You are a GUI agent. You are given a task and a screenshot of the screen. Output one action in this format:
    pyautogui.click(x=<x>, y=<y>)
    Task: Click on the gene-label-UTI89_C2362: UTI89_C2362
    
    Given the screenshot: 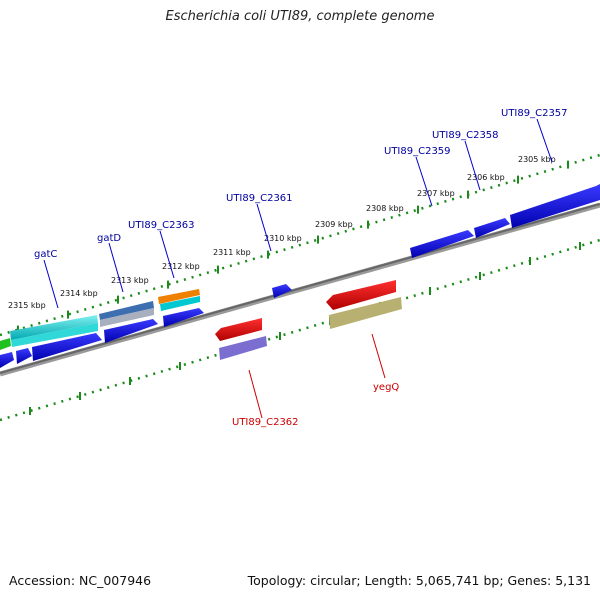 What is the action you would take?
    pyautogui.click(x=265, y=422)
    